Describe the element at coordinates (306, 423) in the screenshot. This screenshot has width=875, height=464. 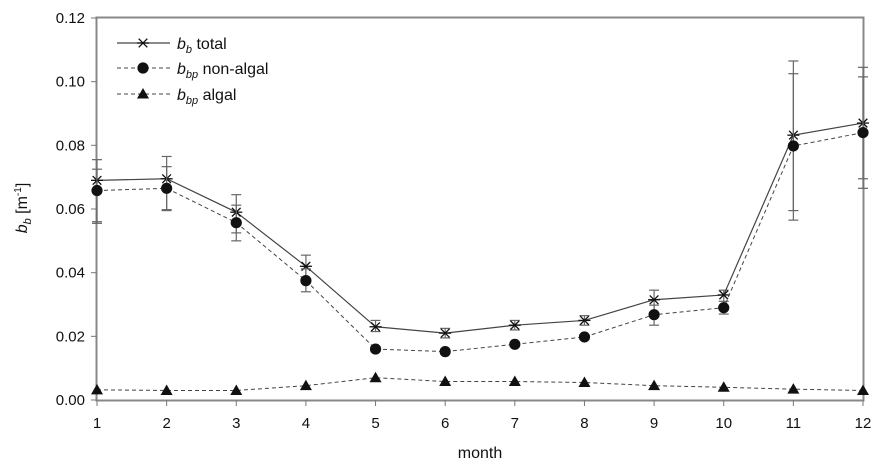
I see `x-tick-label: 4` at that location.